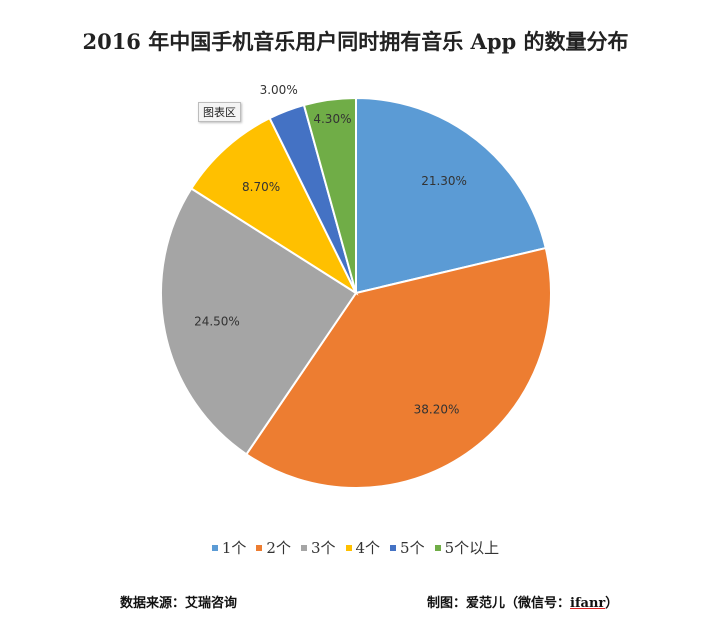  Describe the element at coordinates (472, 548) in the screenshot. I see `legend-label-6: 5个以上` at that location.